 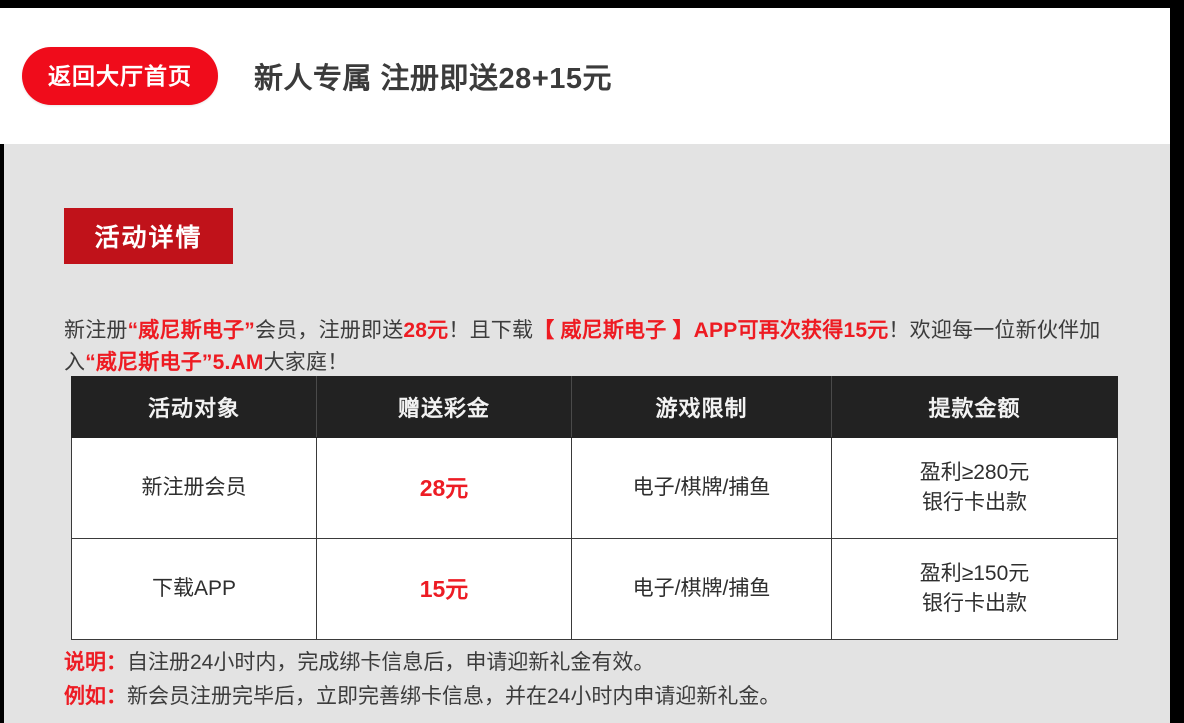 What do you see at coordinates (974, 589) in the screenshot?
I see `cell-withdraw-amount: 盈利≥150元 银行卡出款` at bounding box center [974, 589].